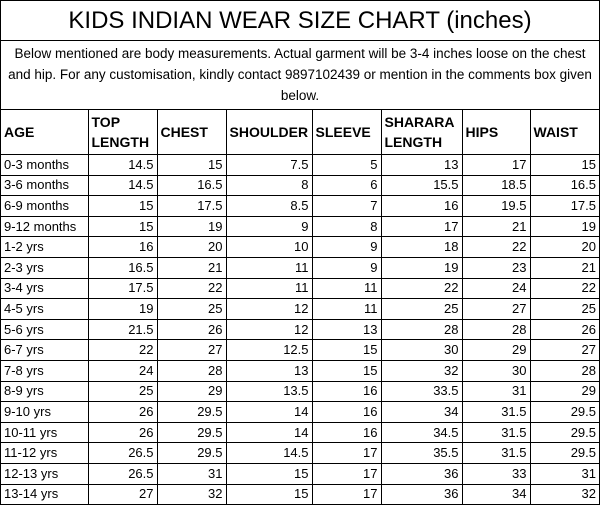 The height and width of the screenshot is (505, 600). Describe the element at coordinates (45, 226) in the screenshot. I see `age-cell: 9-12 months` at that location.